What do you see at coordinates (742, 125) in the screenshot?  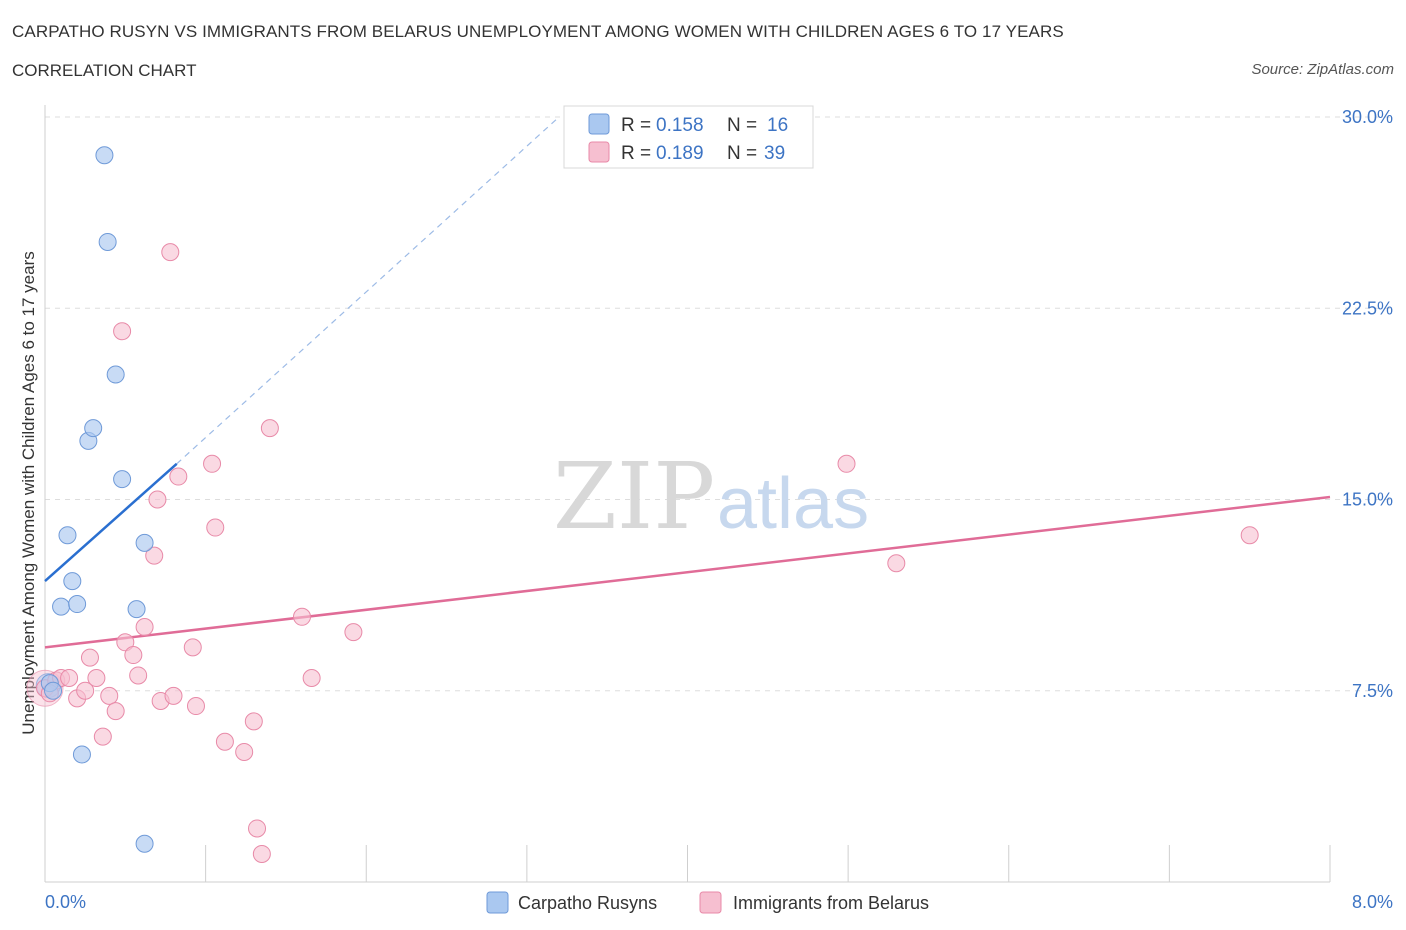 I see `legend-n-label-1: N =` at bounding box center [742, 125].